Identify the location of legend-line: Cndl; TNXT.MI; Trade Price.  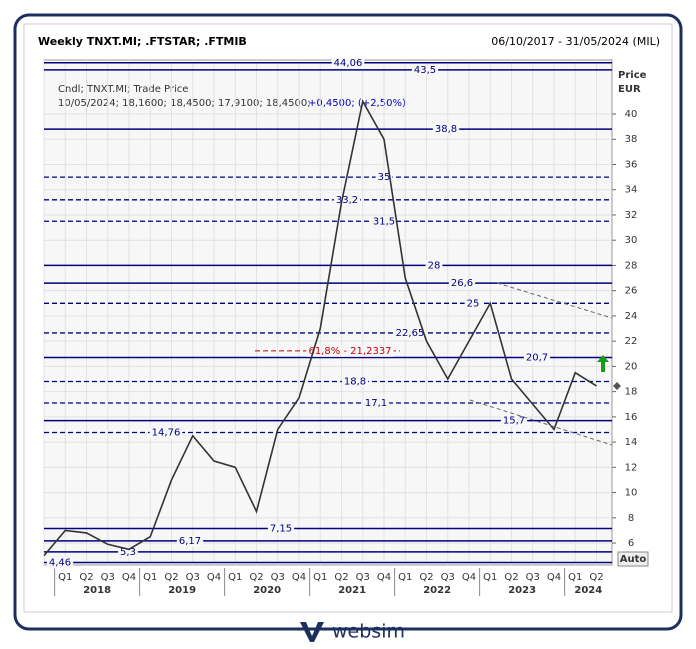
(123, 89).